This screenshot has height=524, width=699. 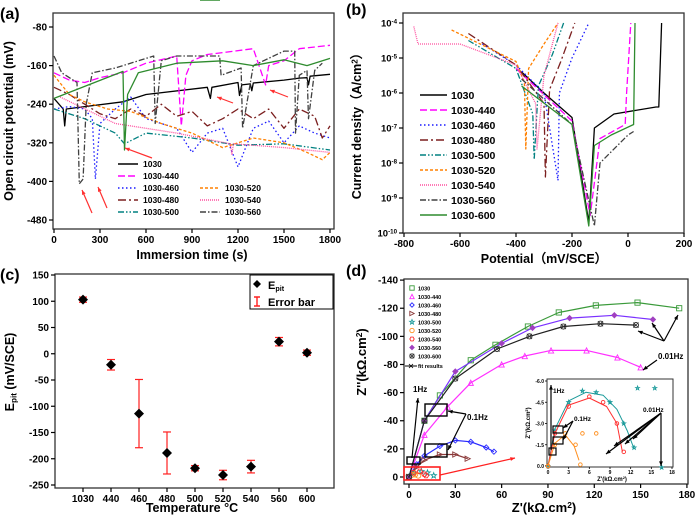 I want to click on x-tick-label: 520, so click(x=223, y=499).